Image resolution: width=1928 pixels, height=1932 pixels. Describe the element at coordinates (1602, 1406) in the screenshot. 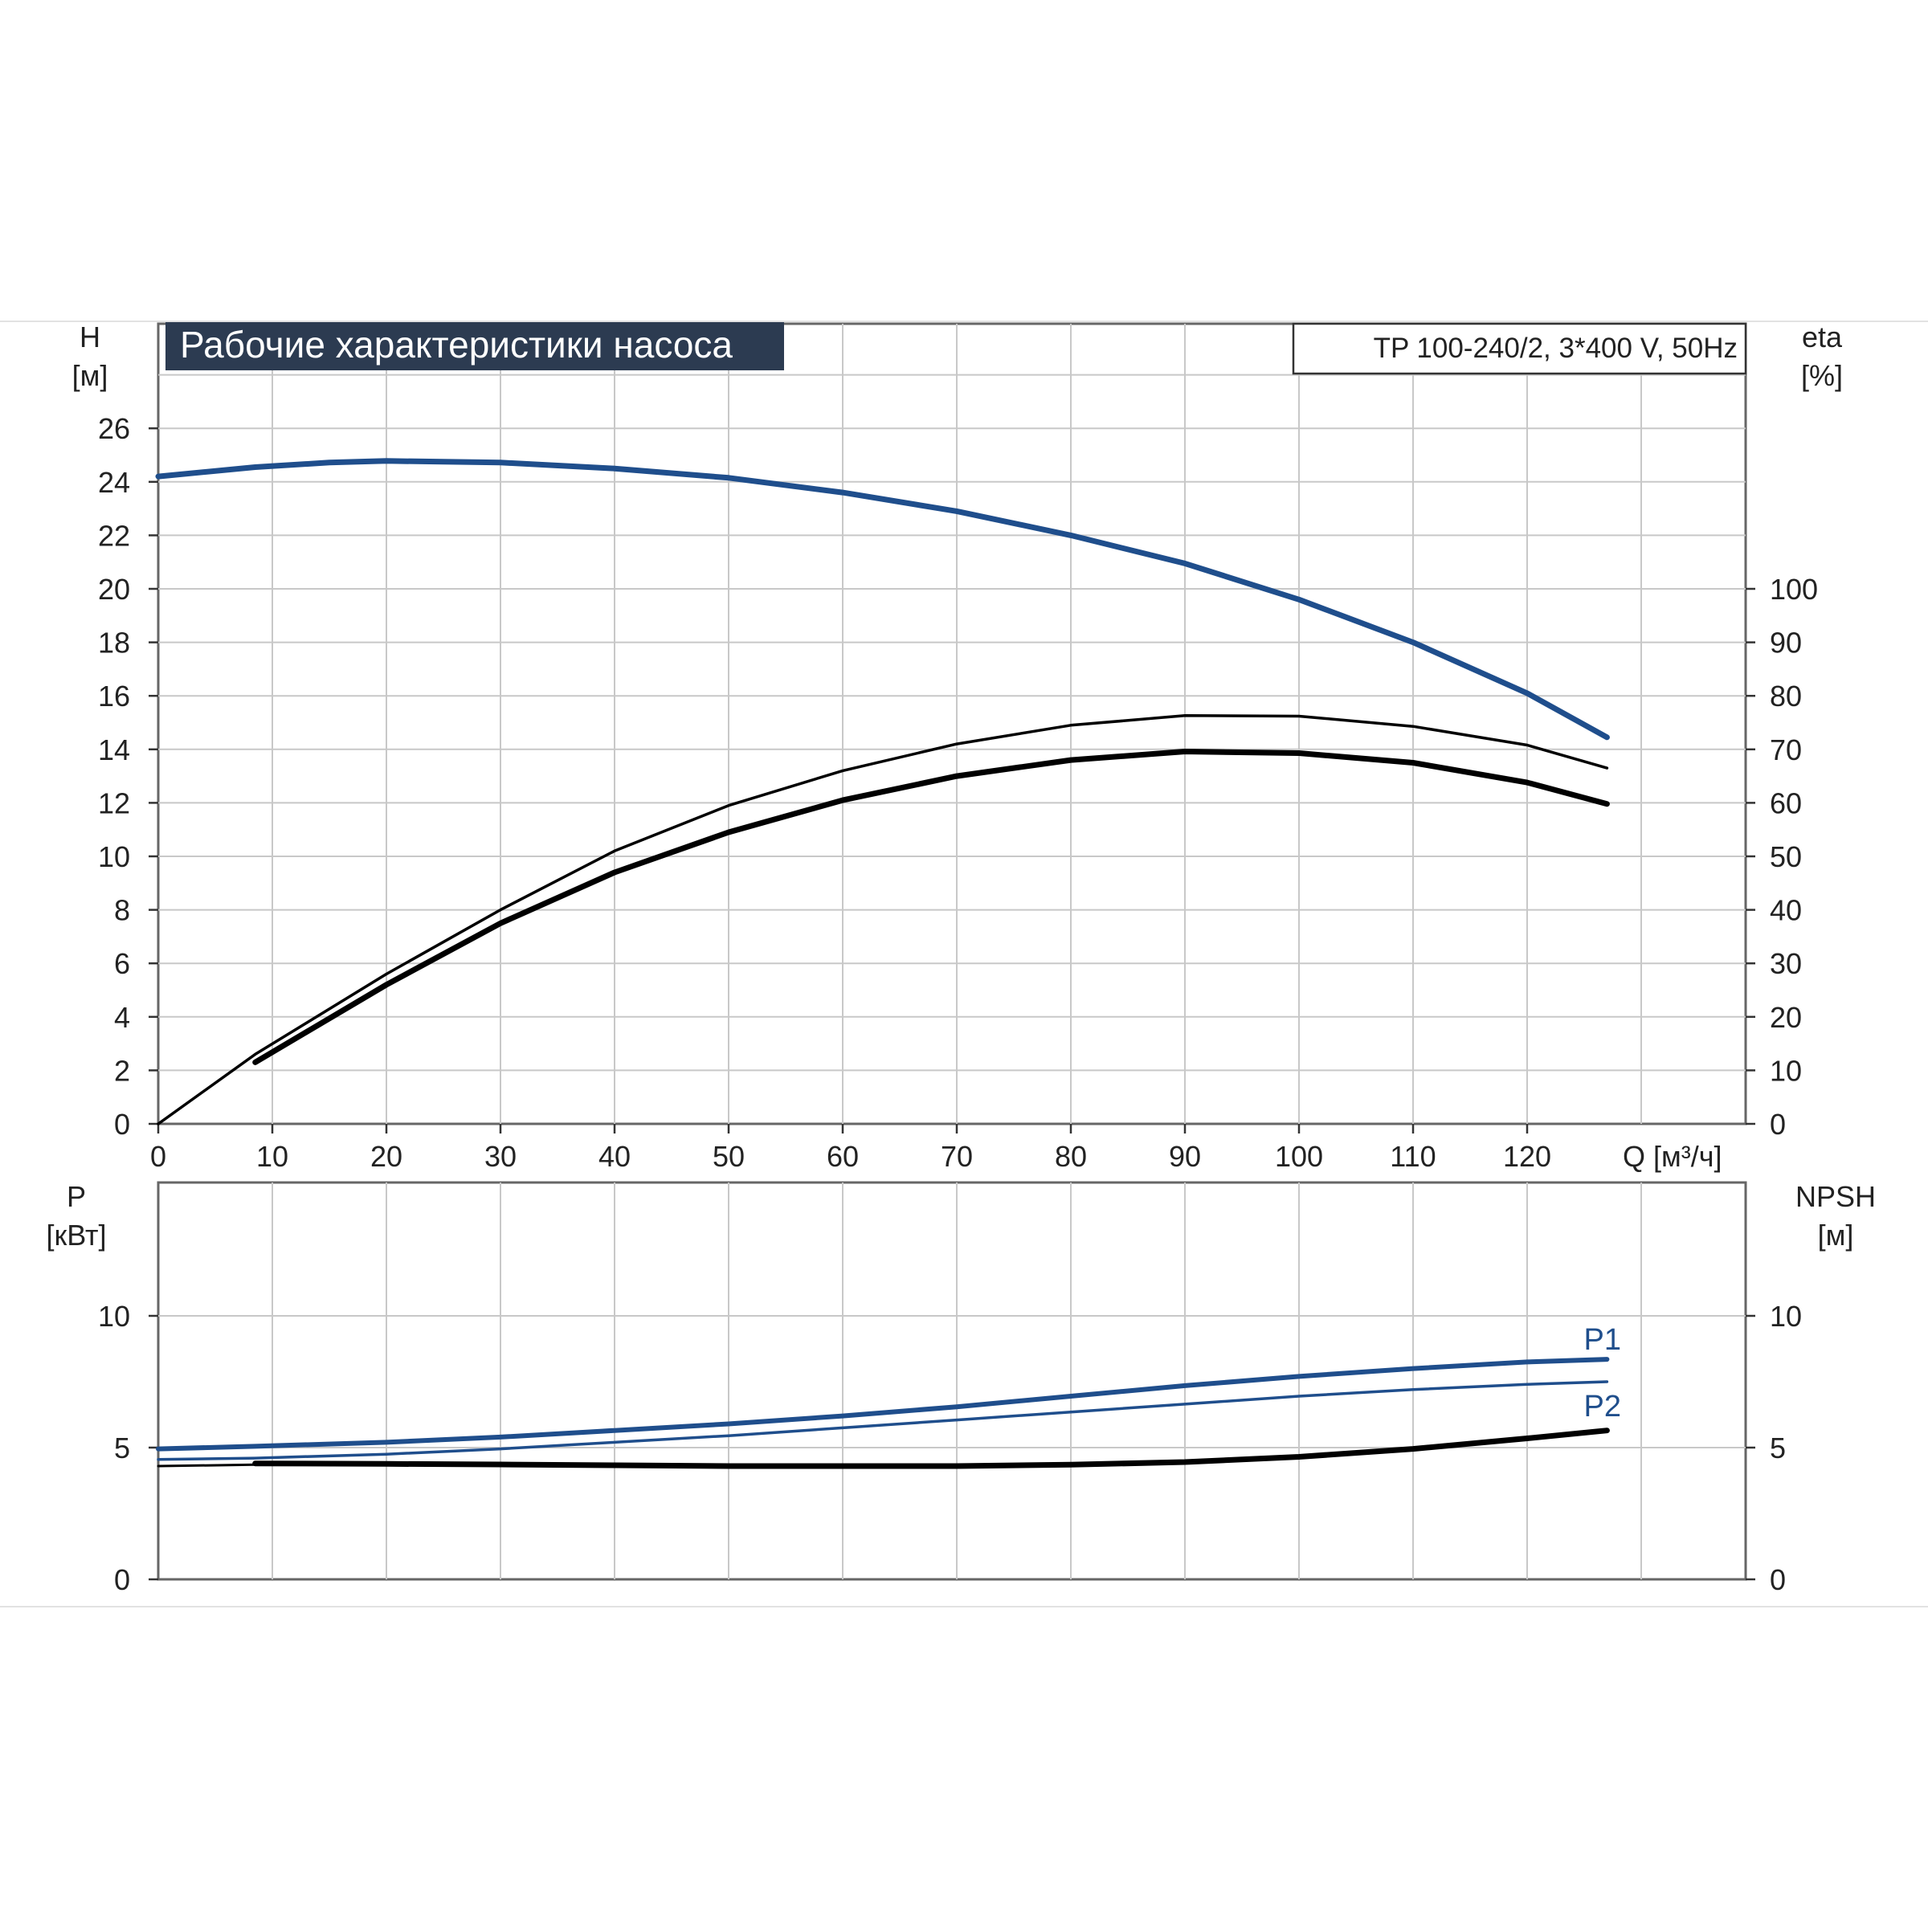

I see `p2-series-label: P2` at that location.